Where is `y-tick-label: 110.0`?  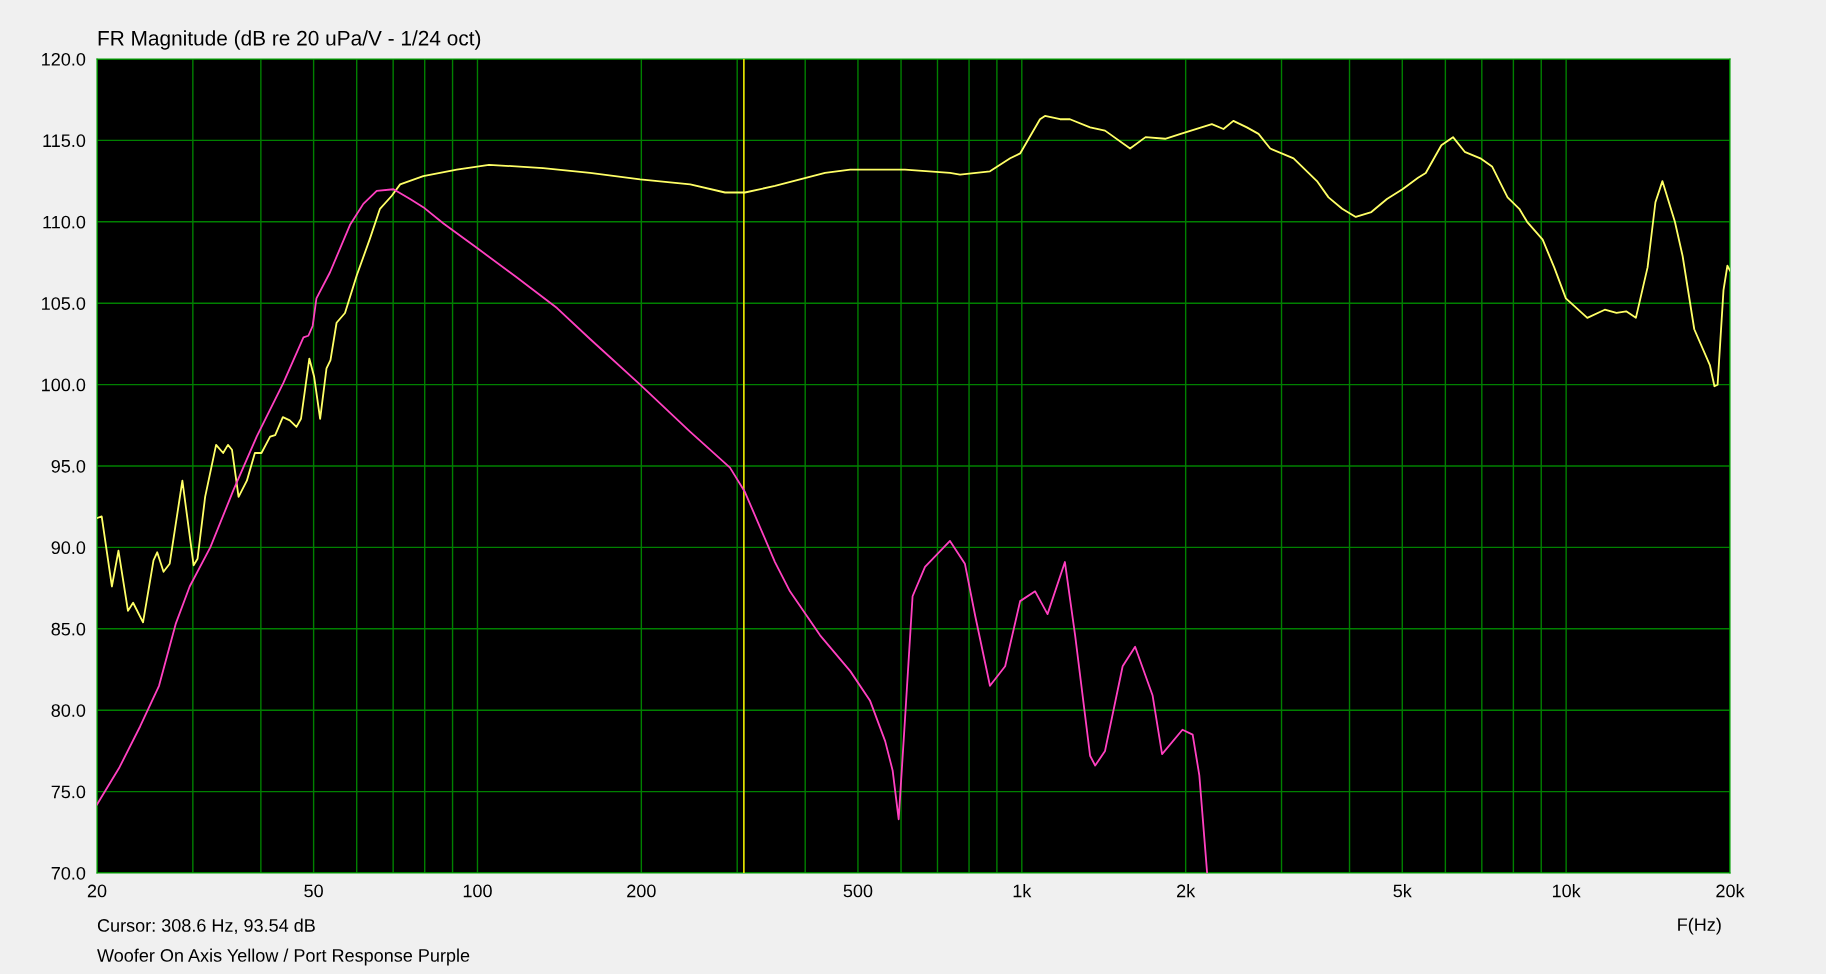 y-tick-label: 110.0 is located at coordinates (64, 222).